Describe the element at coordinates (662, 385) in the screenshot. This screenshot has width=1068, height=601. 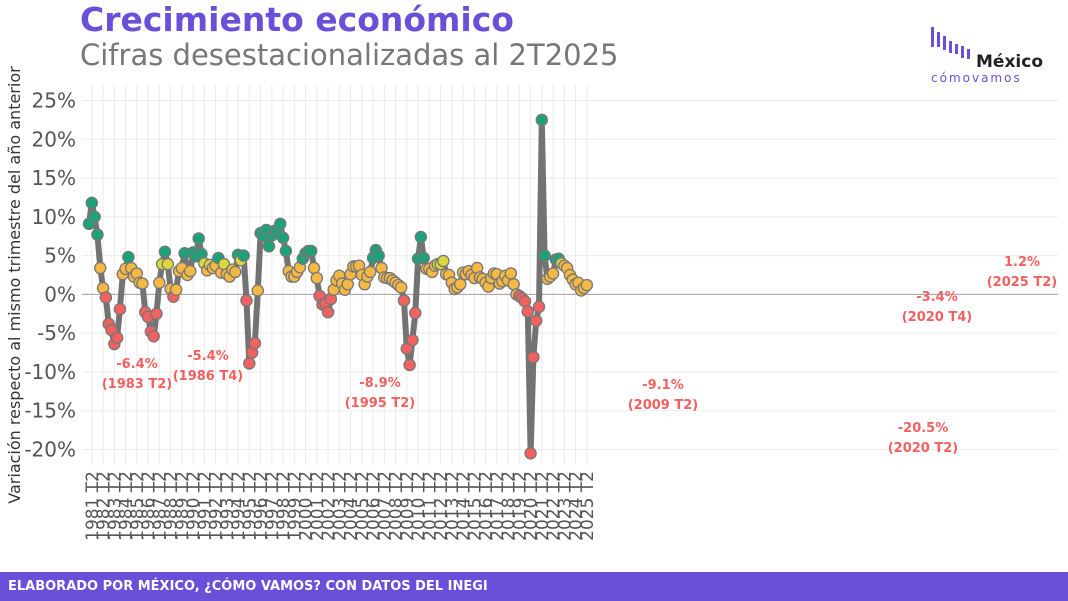
I see `annotation-value: -9.1%` at that location.